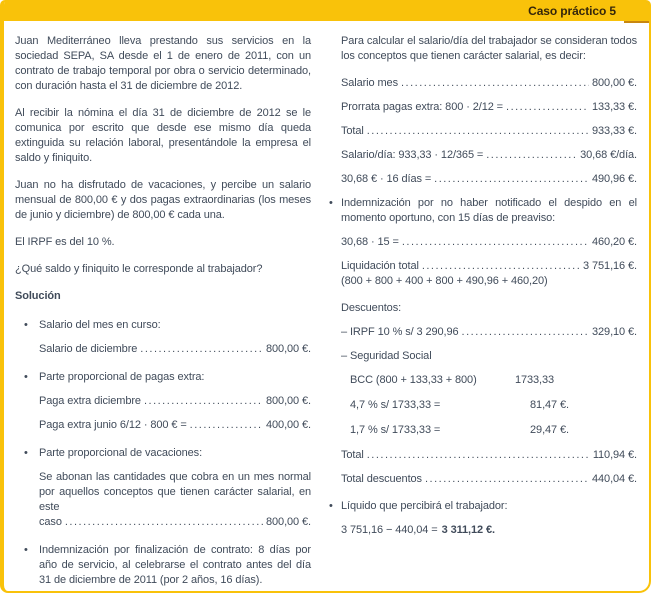 The image size is (651, 593). I want to click on amount-row: Total descuentos 440,04 €., so click(489, 479).